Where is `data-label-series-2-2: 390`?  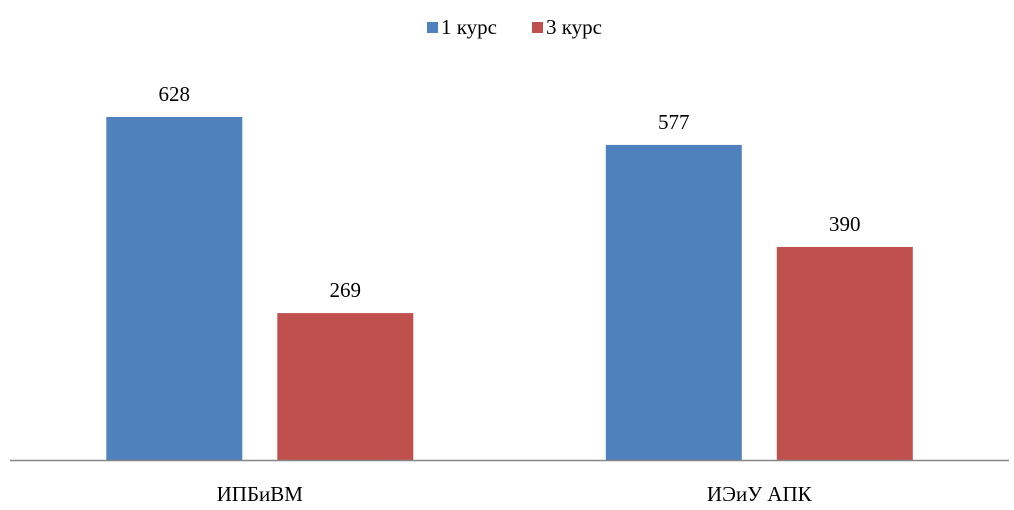
data-label-series-2-2: 390 is located at coordinates (845, 224).